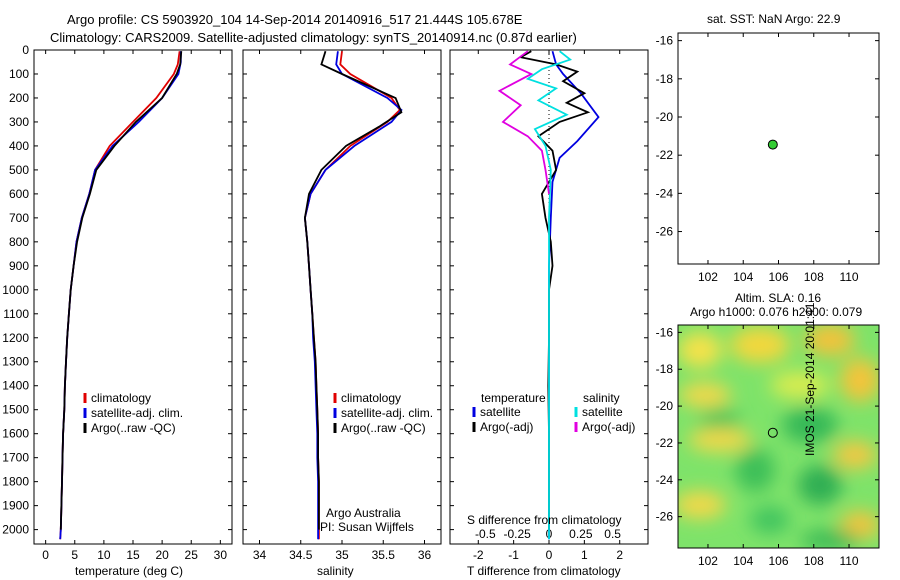  What do you see at coordinates (19, 242) in the screenshot?
I see `depth-tick-label: 800` at bounding box center [19, 242].